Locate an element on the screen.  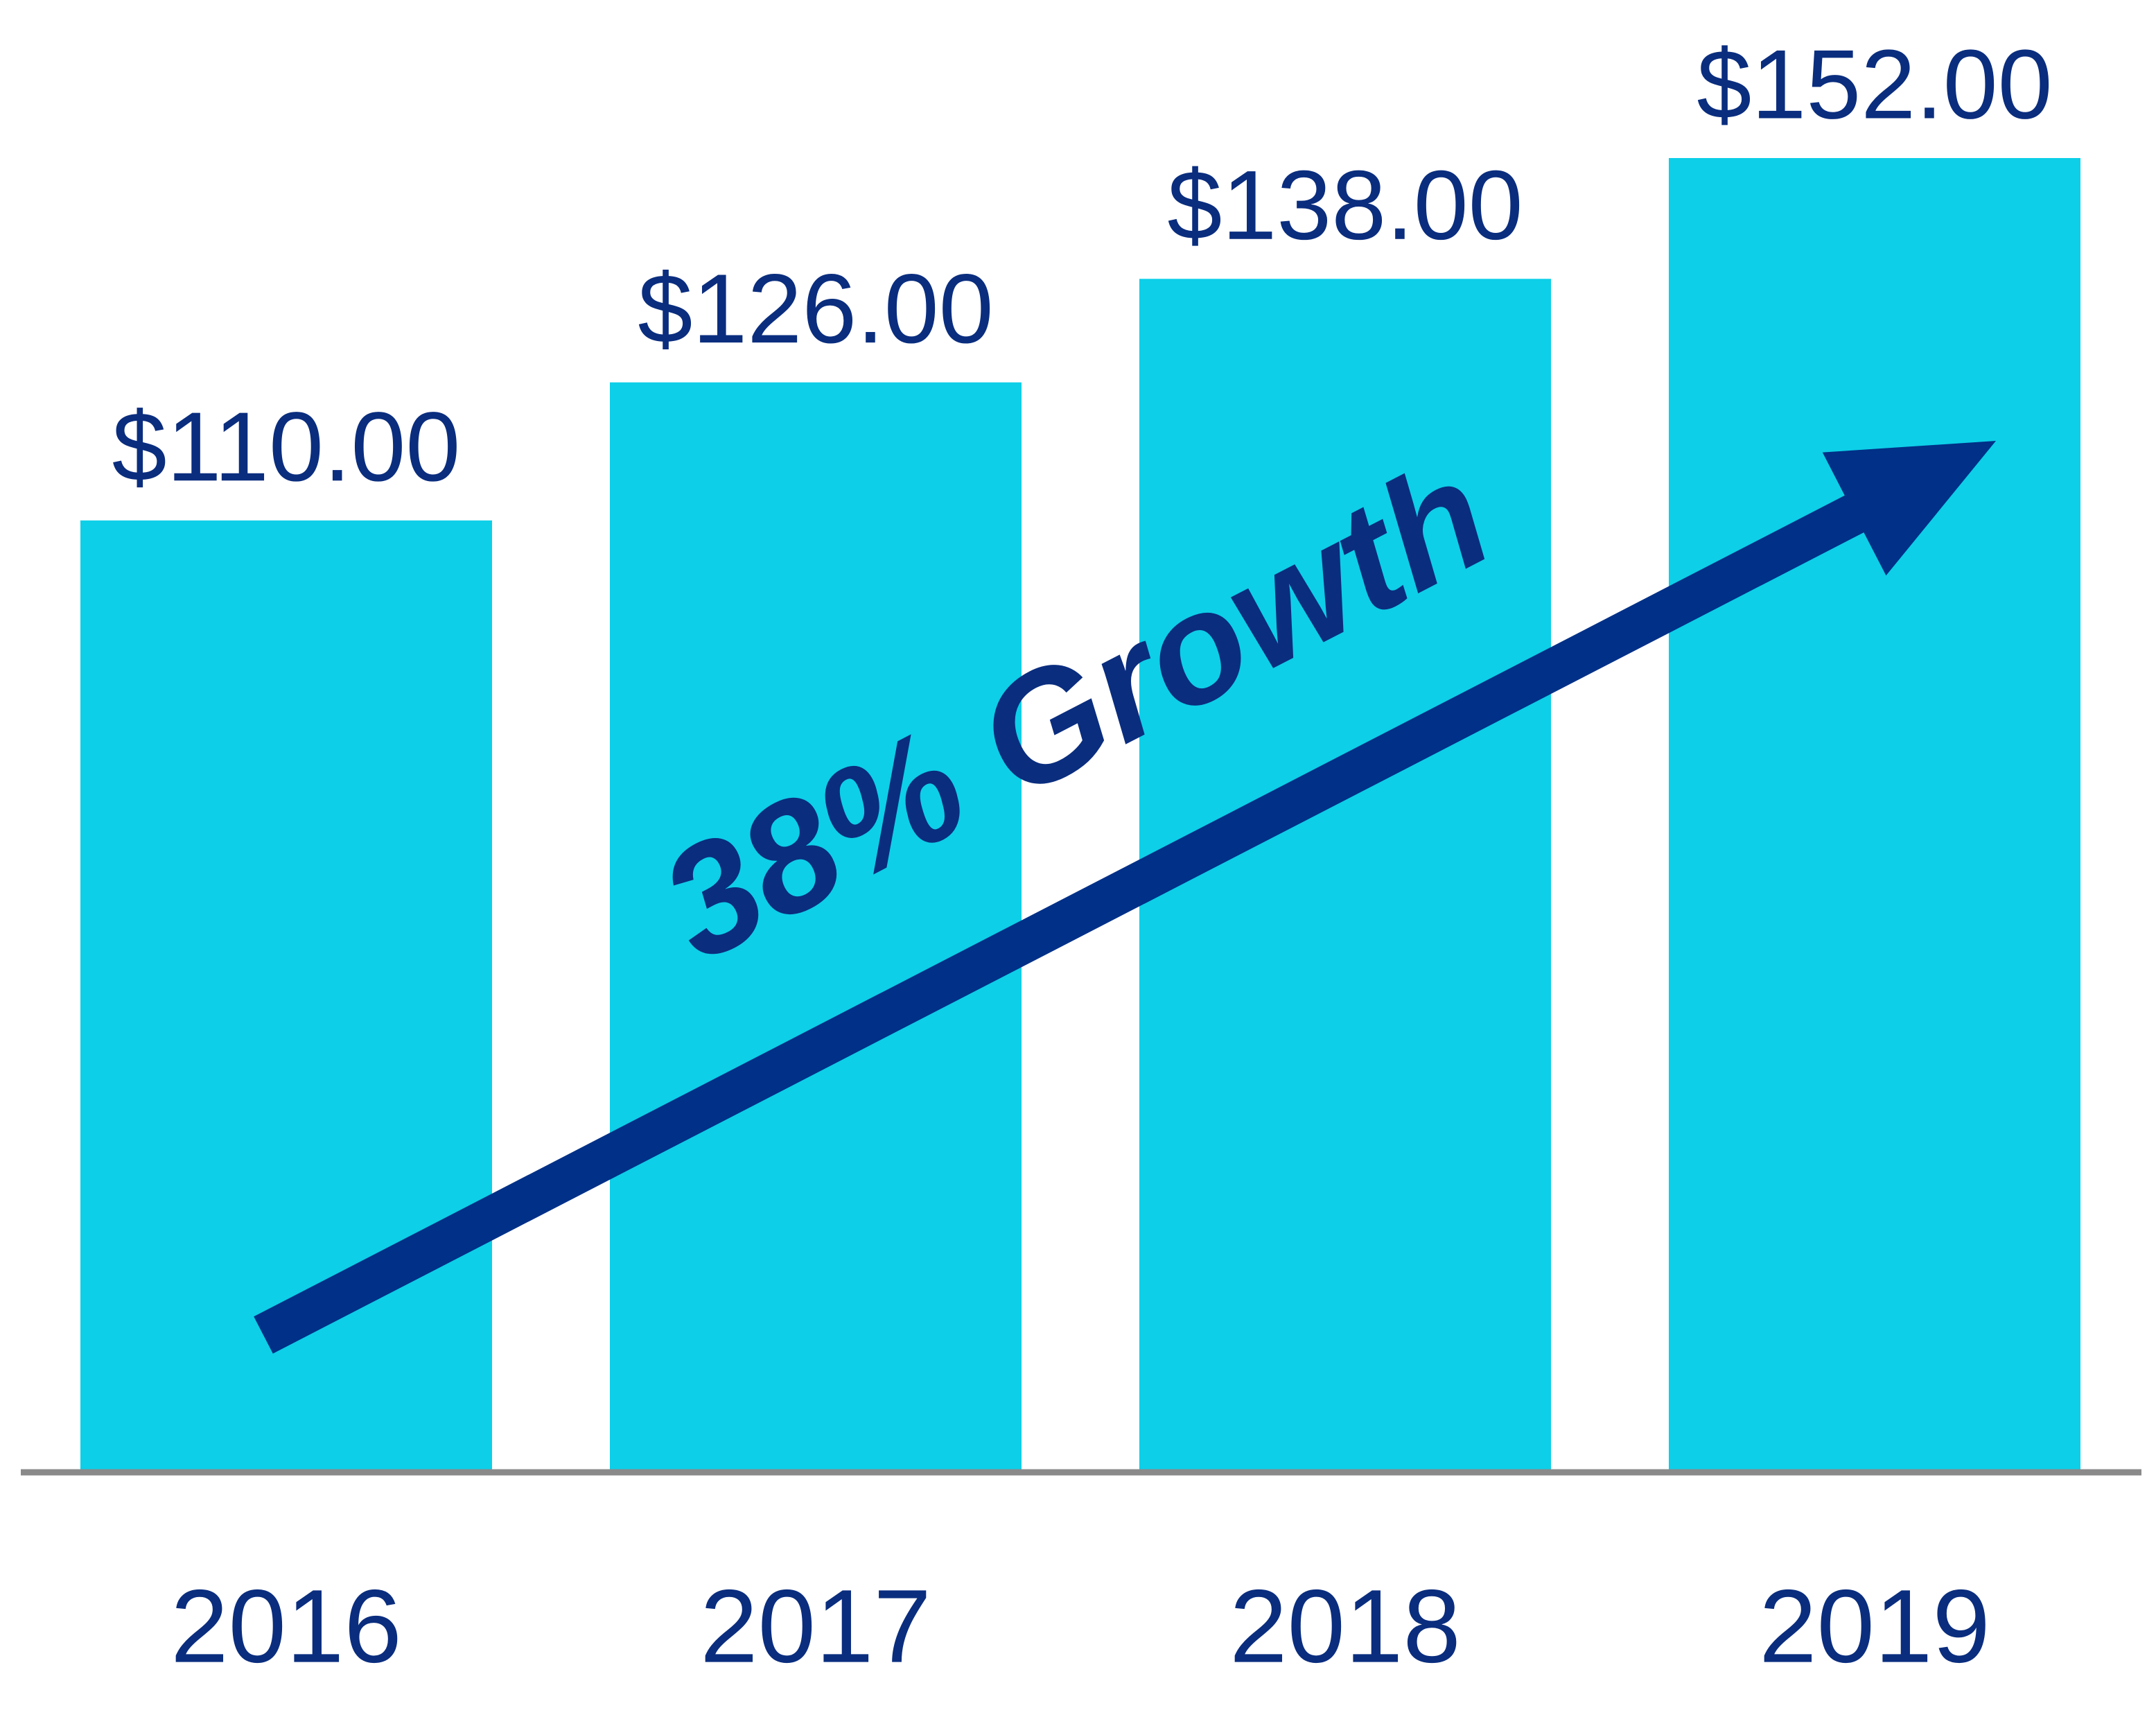
x-tick-label: 2017 is located at coordinates (815, 1626).